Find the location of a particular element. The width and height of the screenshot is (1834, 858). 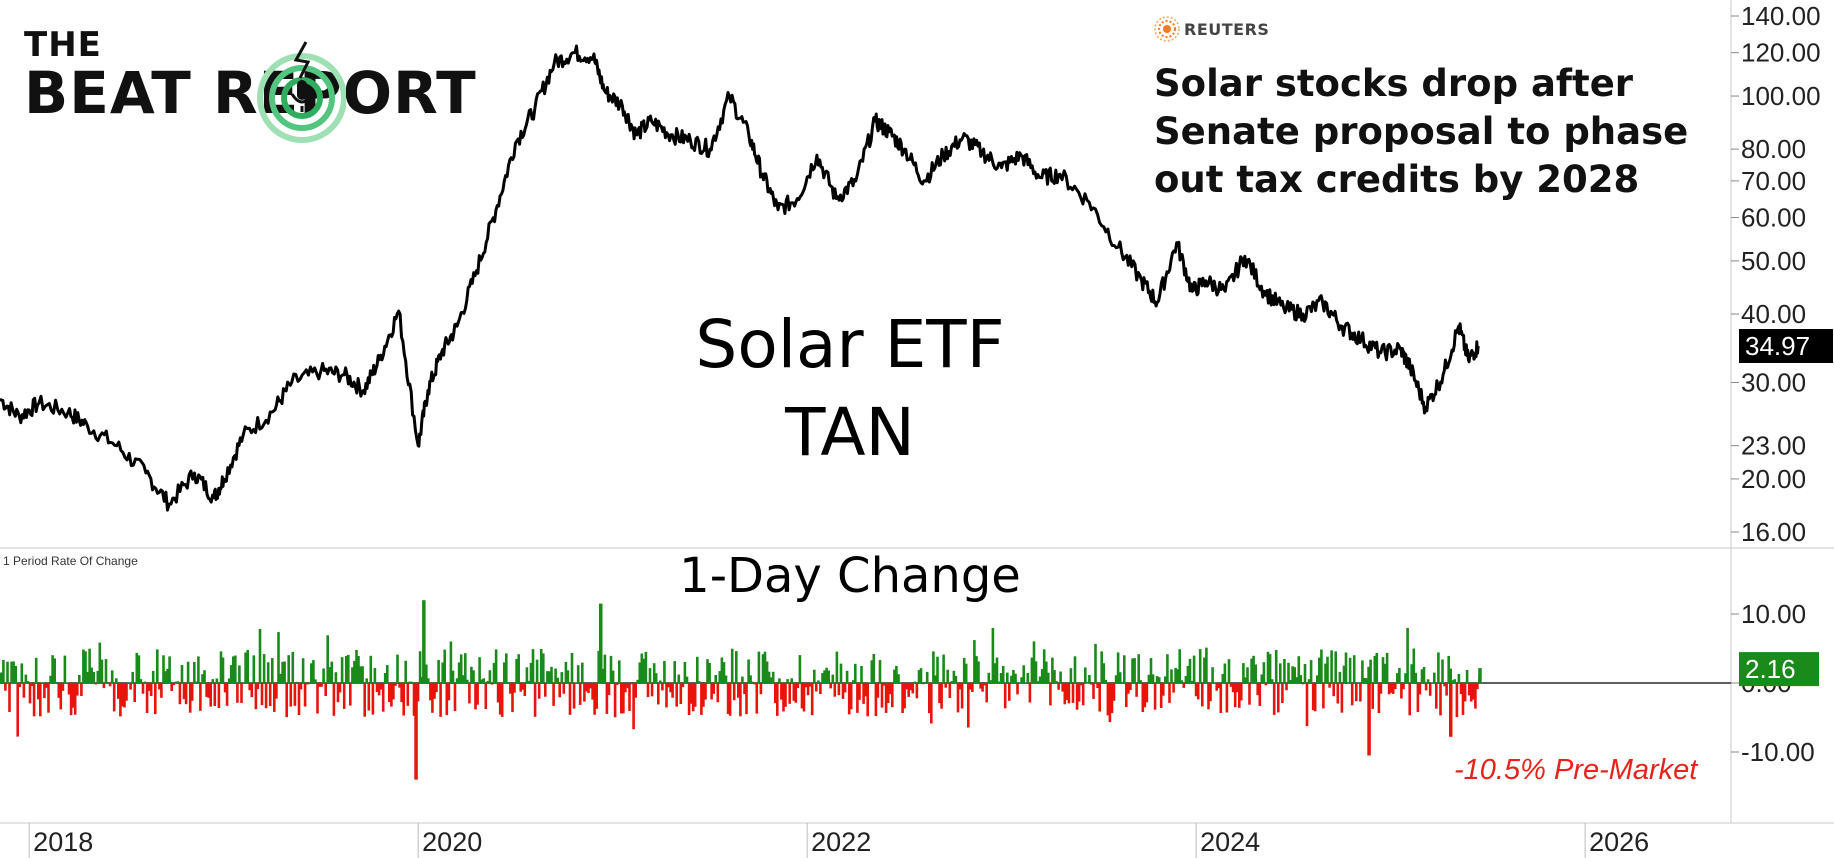

y-tick-label: 40.00 is located at coordinates (1773, 314).